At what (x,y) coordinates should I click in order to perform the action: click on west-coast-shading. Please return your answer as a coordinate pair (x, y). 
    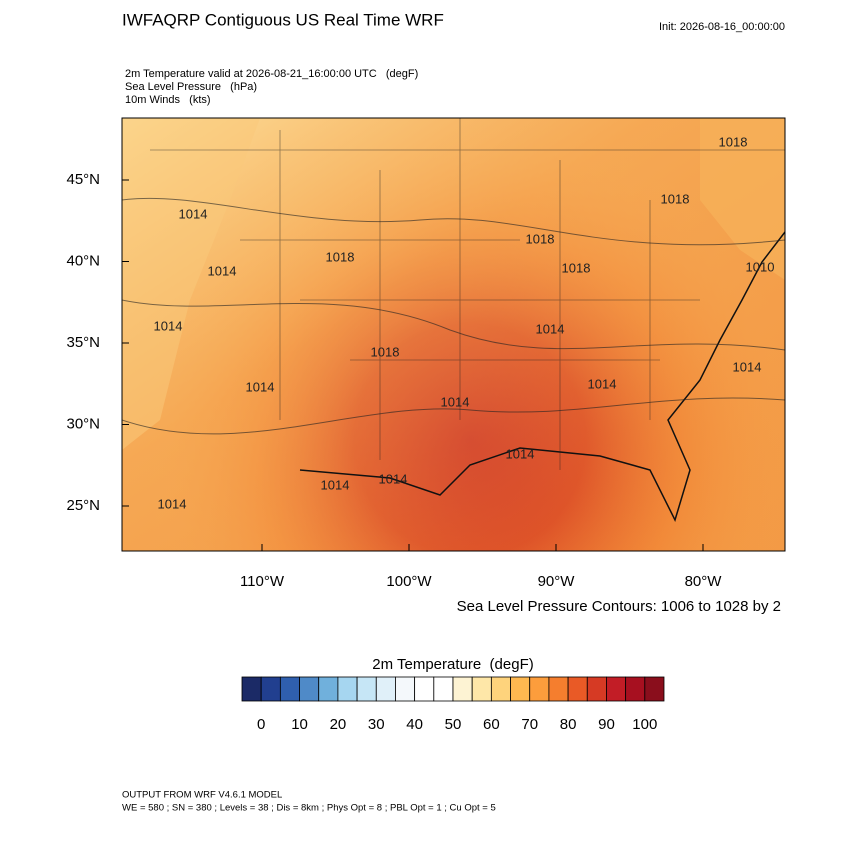
    Looking at the image, I should click on (191, 284).